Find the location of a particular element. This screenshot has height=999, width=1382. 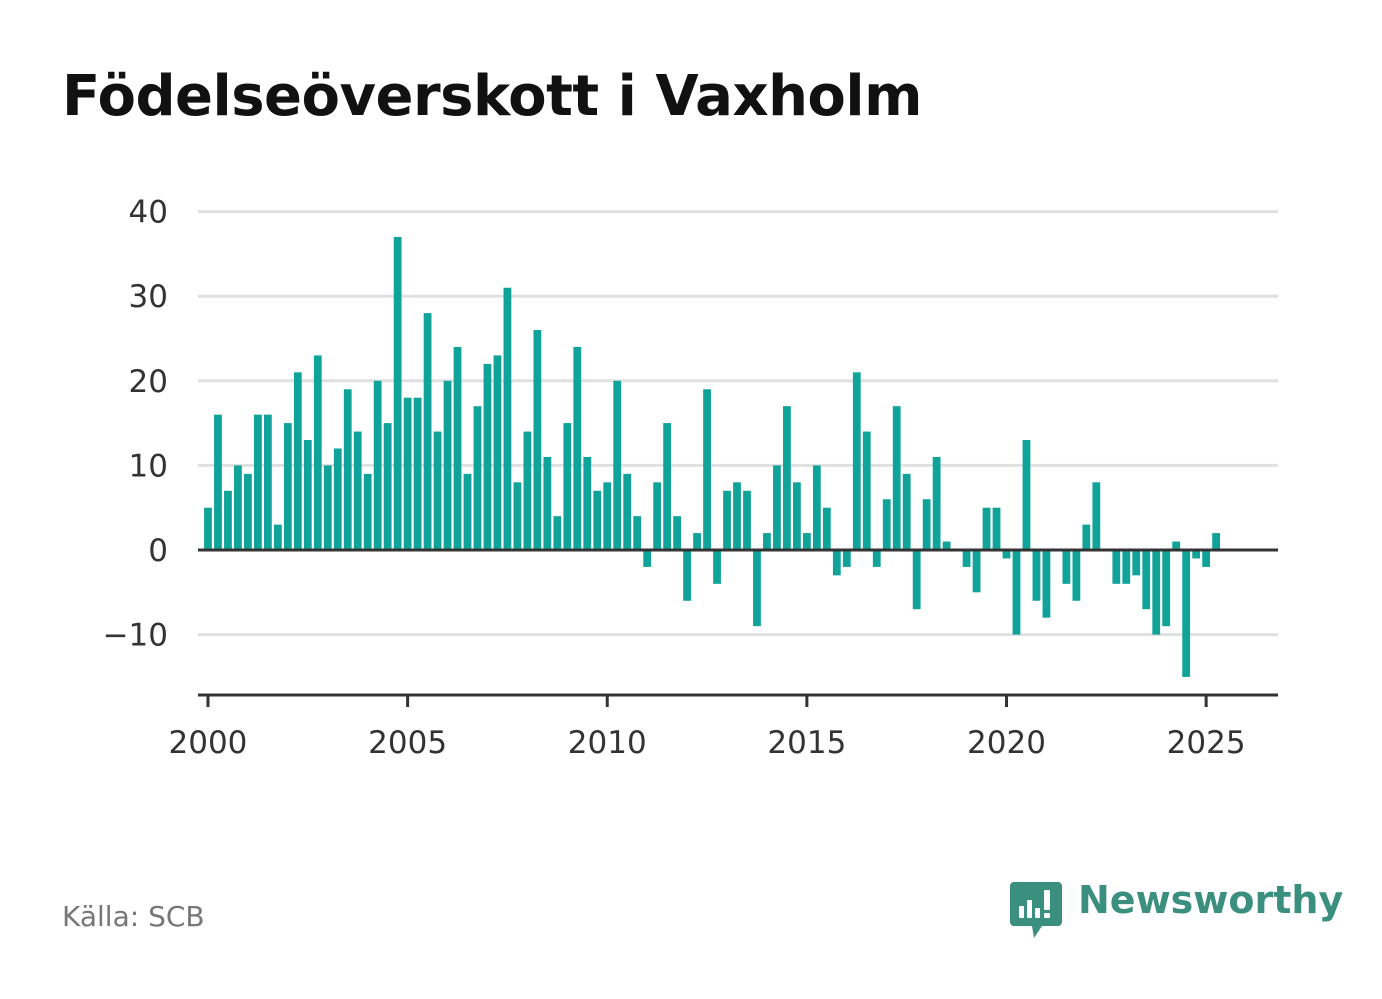

bar-2011-Q1 is located at coordinates (647, 558).